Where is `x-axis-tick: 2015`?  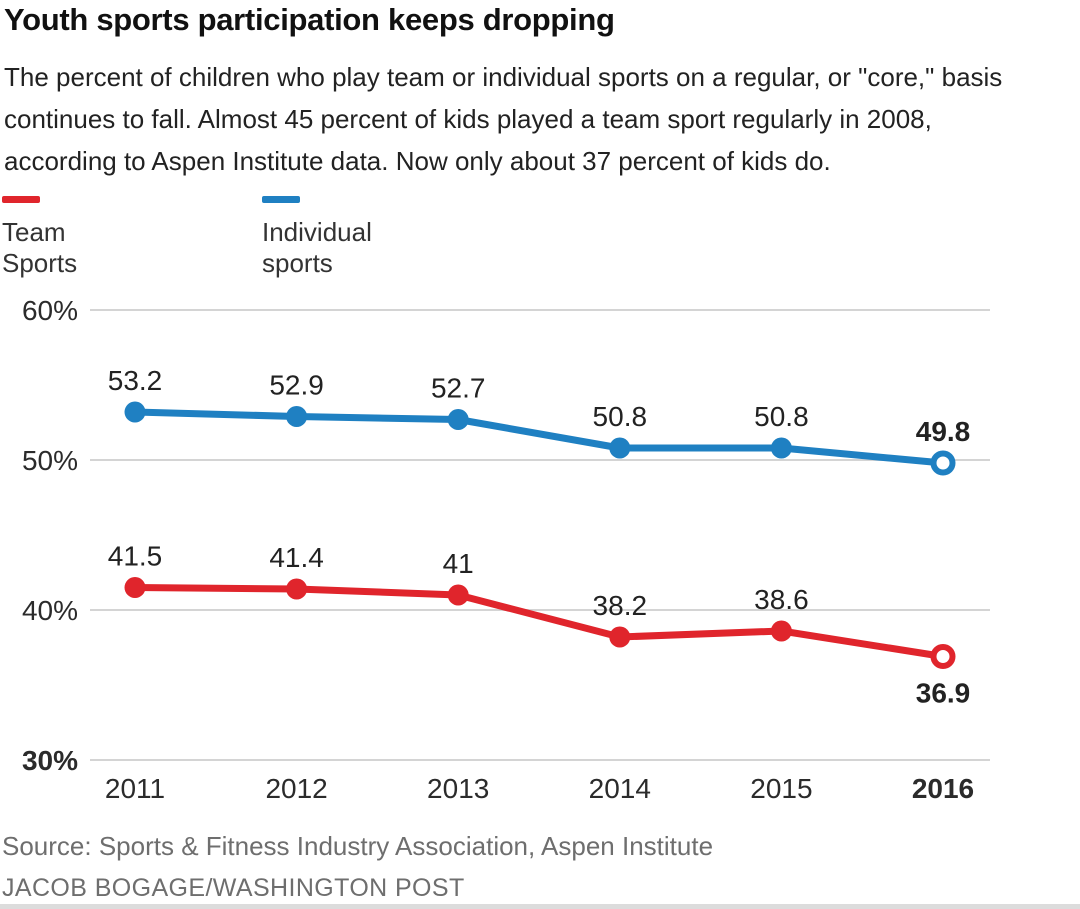
x-axis-tick: 2015 is located at coordinates (781, 788).